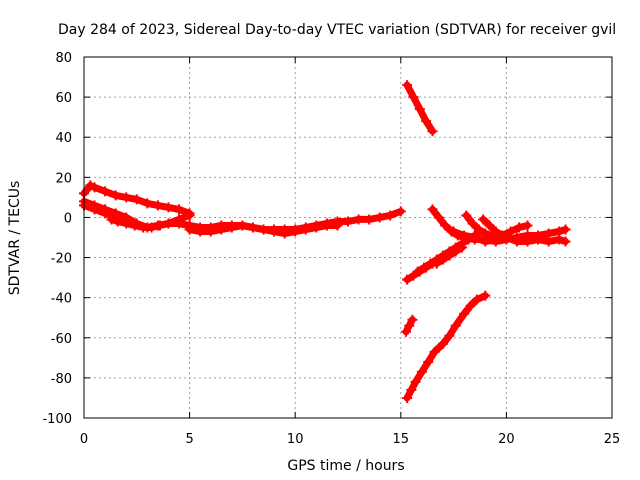 The height and width of the screenshot is (480, 640). I want to click on y-tick-label: -100, so click(57, 419).